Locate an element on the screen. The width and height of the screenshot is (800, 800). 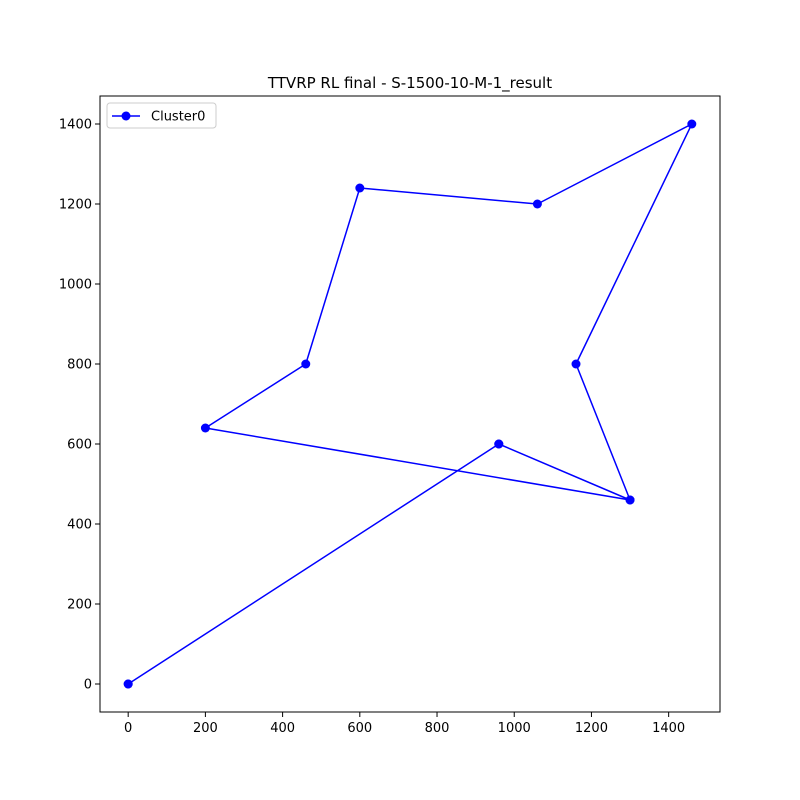
y-tick-label-800: 800 is located at coordinates (79, 365).